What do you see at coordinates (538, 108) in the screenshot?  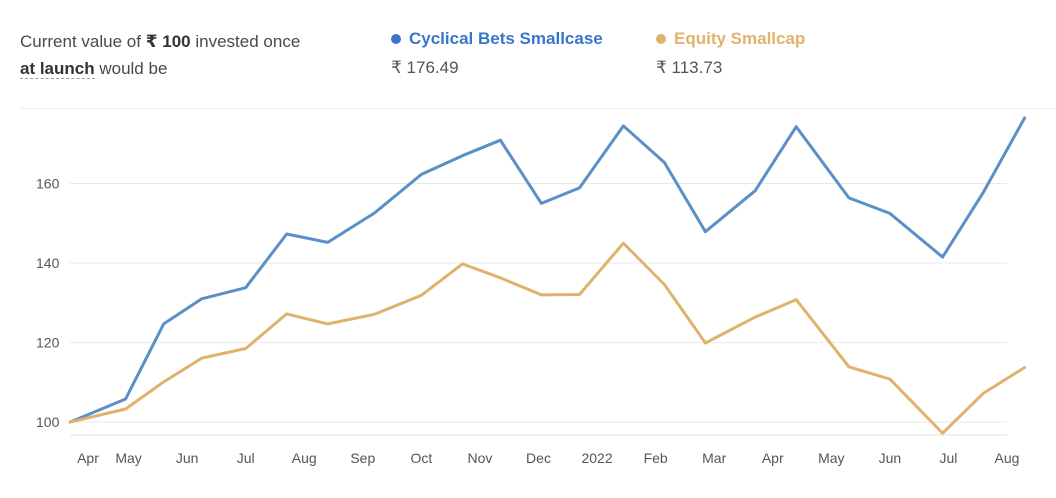 I see `header-divider` at bounding box center [538, 108].